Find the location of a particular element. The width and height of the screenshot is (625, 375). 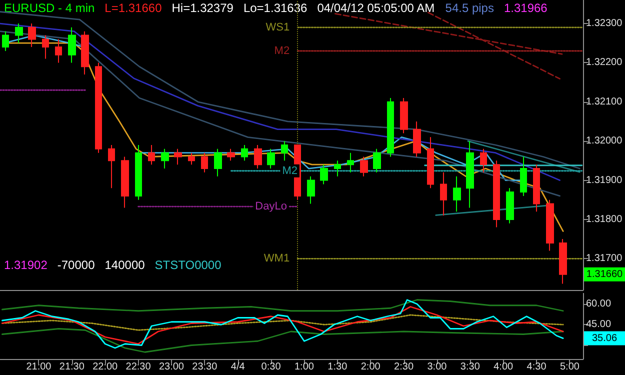

x-tick-label: 5:00 is located at coordinates (570, 367).